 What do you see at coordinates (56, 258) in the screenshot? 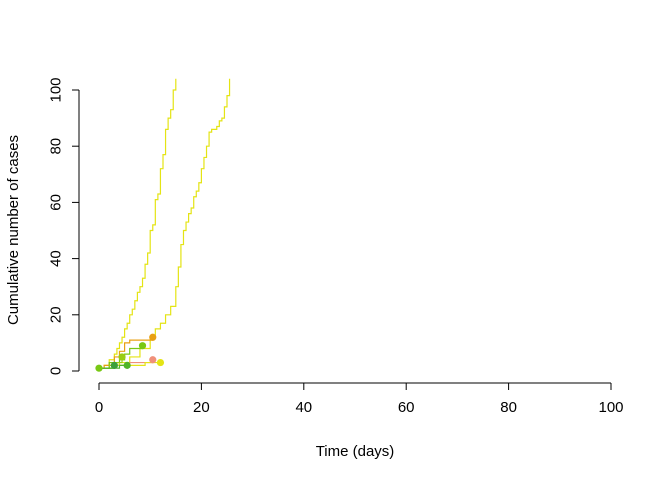
I see `y-tick-label: 40` at bounding box center [56, 258].